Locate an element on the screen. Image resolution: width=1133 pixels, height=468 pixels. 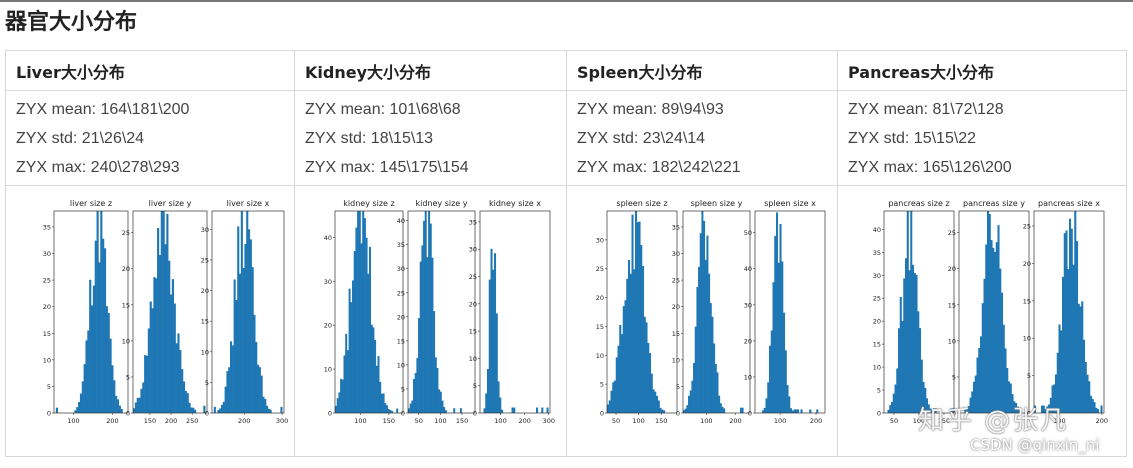
histogram-title: kidney size x is located at coordinates (515, 203).